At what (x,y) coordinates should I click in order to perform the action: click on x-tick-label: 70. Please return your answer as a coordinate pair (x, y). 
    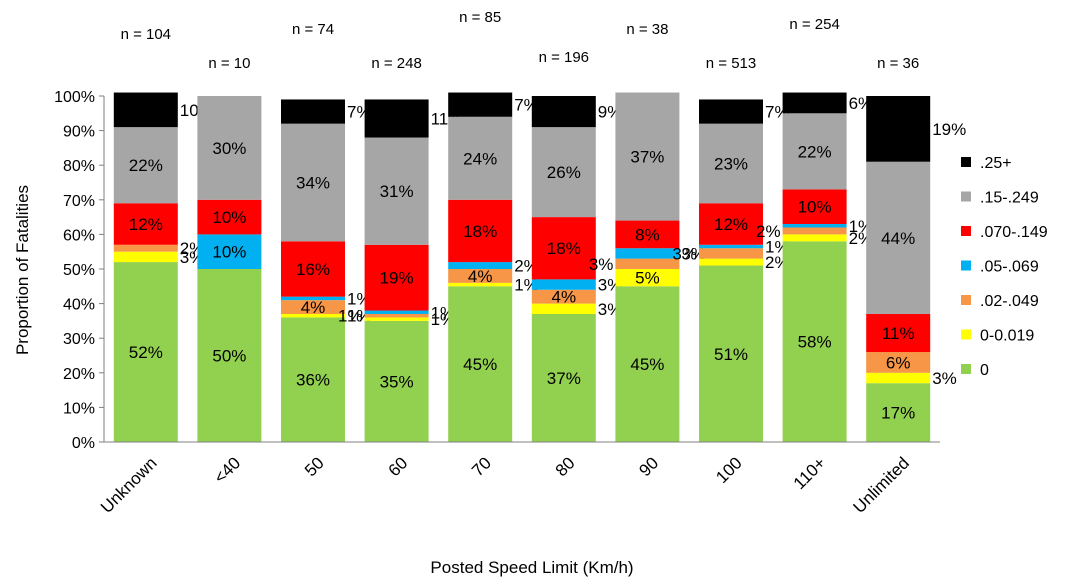
    Looking at the image, I should click on (481, 466).